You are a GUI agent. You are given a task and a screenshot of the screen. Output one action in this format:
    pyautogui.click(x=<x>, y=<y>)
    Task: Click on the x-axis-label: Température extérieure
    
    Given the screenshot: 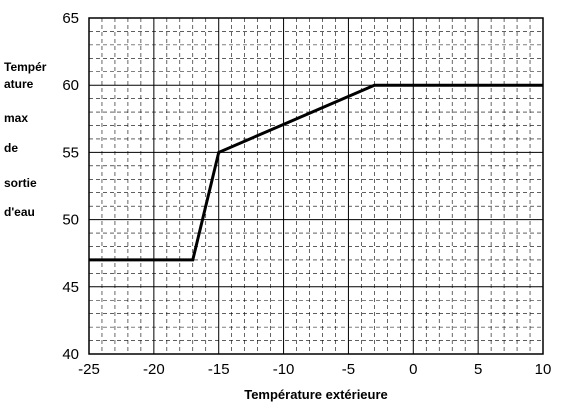 What is the action you would take?
    pyautogui.click(x=316, y=394)
    